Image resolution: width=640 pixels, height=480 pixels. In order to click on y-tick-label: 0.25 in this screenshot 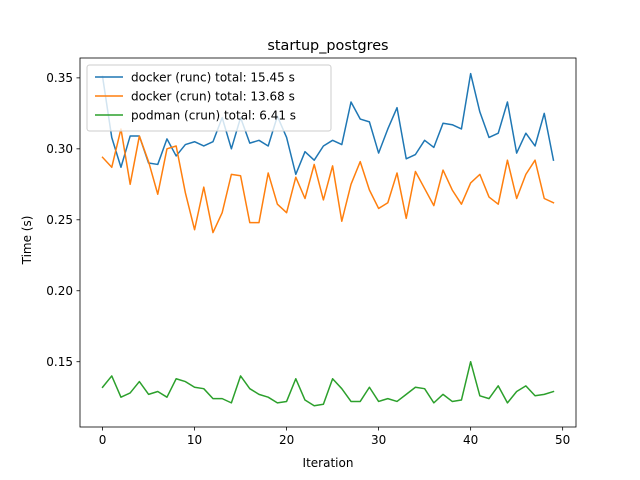, I will do `click(59, 220)`.